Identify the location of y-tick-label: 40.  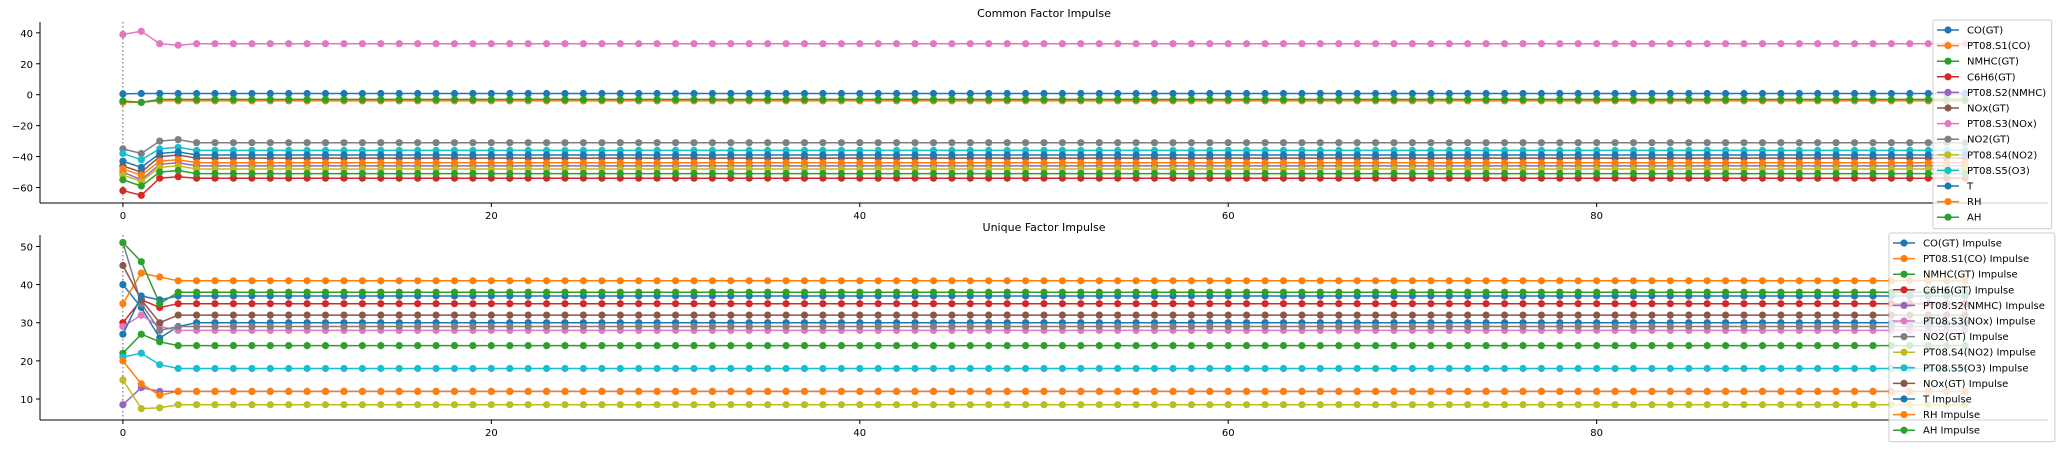
(26, 286).